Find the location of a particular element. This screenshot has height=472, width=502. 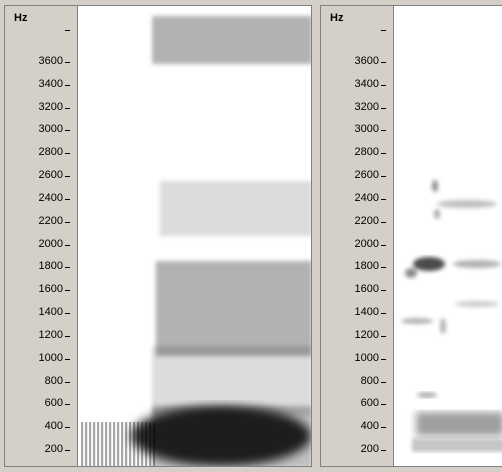

spectrogram-image is located at coordinates (451, 316).